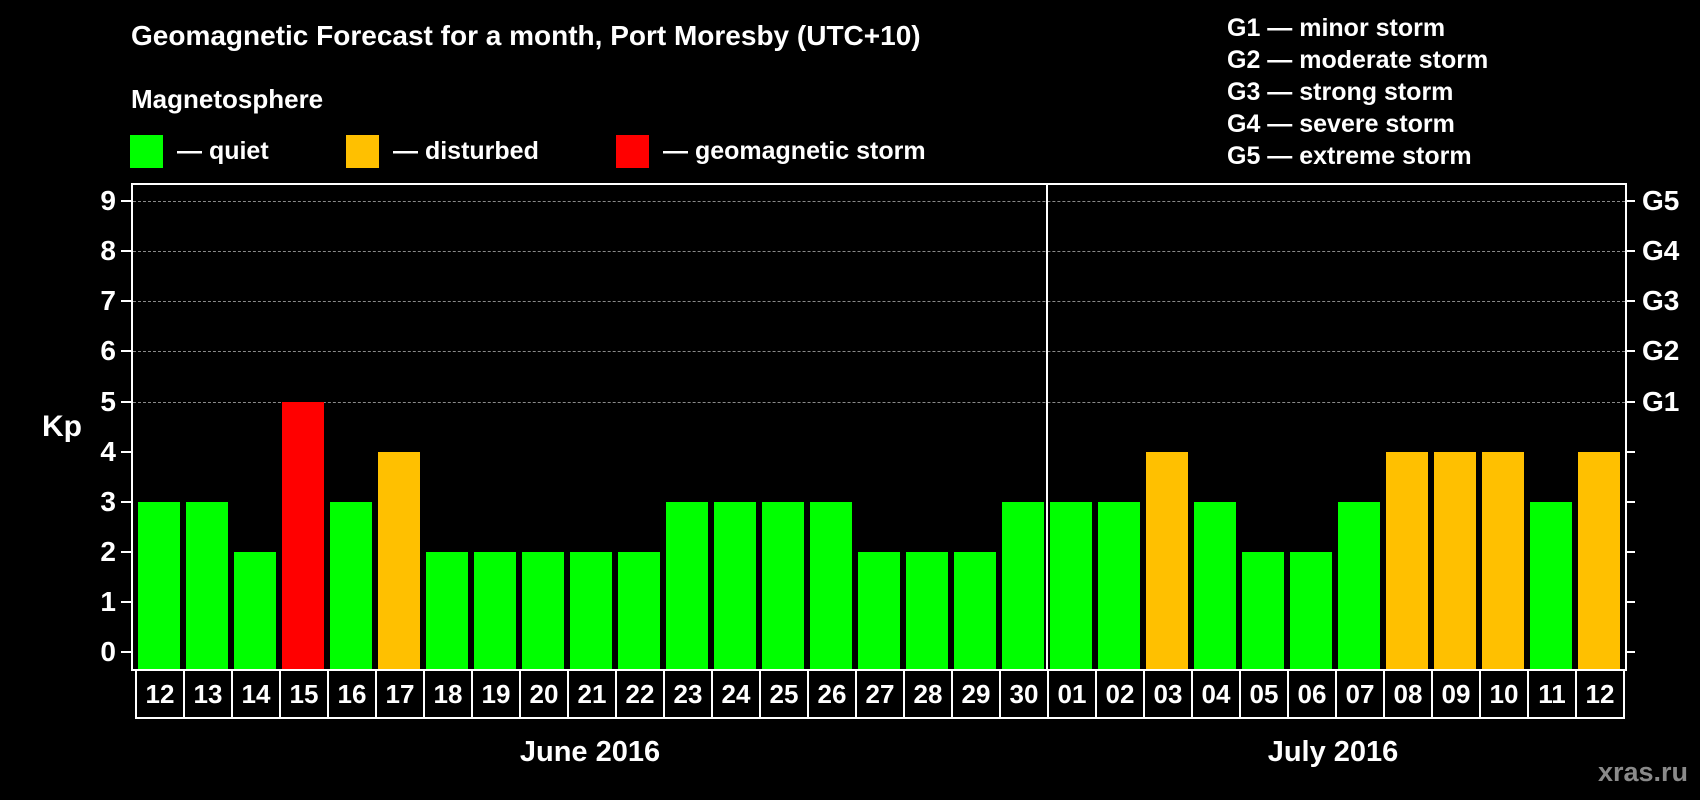  Describe the element at coordinates (1024, 694) in the screenshot. I see `date-label: 30` at that location.